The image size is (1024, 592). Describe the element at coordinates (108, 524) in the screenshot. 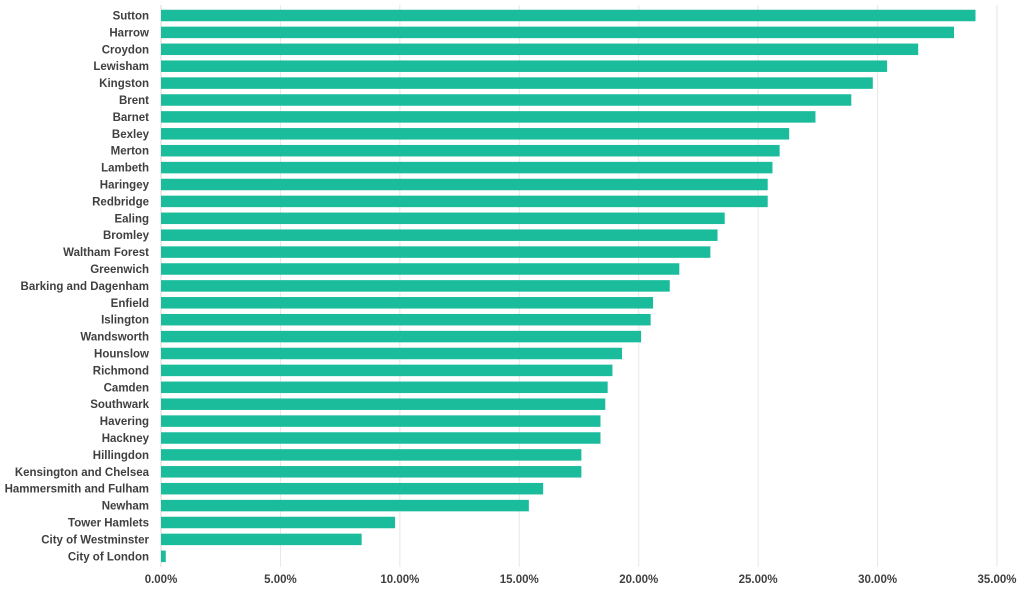

I see `category-label-30: Tower Hamlets` at that location.